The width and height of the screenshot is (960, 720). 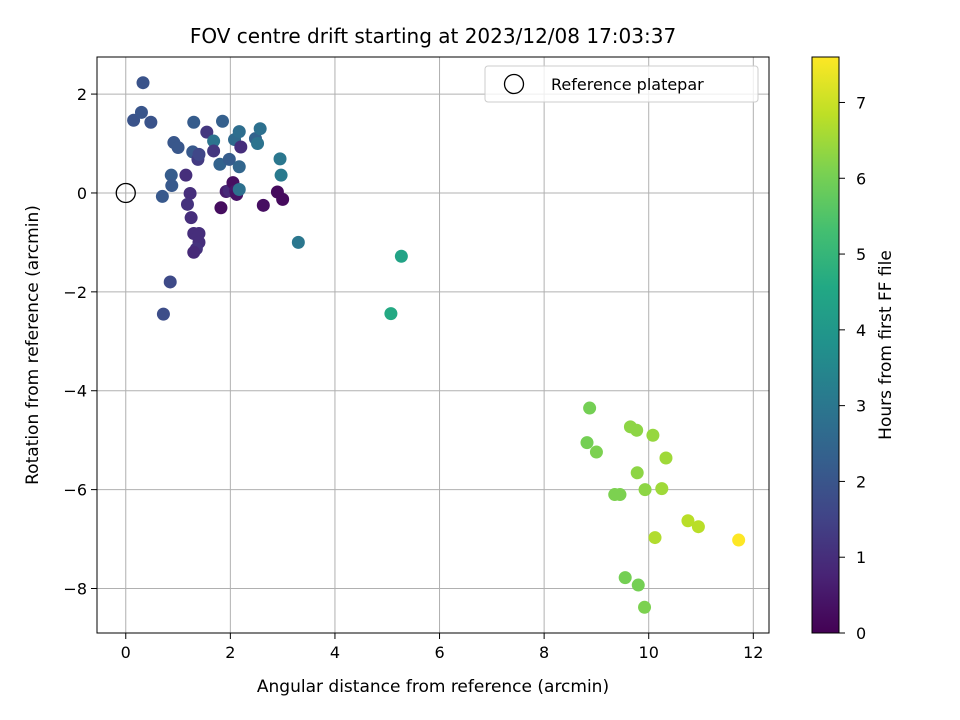 What do you see at coordinates (75, 589) in the screenshot?
I see `y-tick-label: −8` at bounding box center [75, 589].